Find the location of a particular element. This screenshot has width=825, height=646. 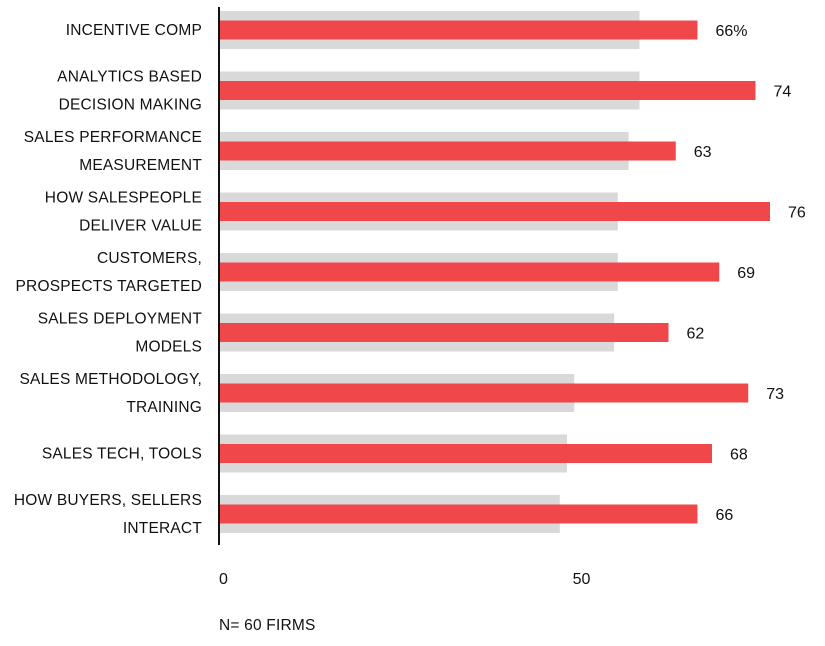

category-label: DECISION MAKING is located at coordinates (130, 105).